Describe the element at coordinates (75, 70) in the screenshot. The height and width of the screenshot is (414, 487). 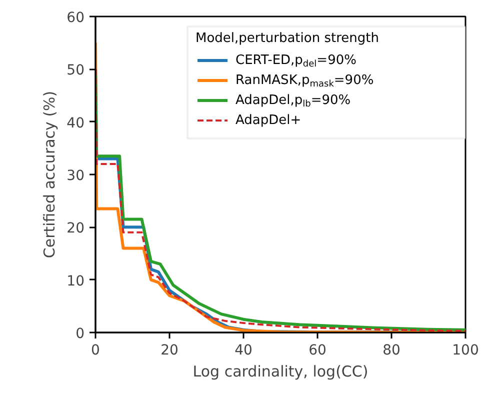
I see `y-tick-label: 50` at that location.